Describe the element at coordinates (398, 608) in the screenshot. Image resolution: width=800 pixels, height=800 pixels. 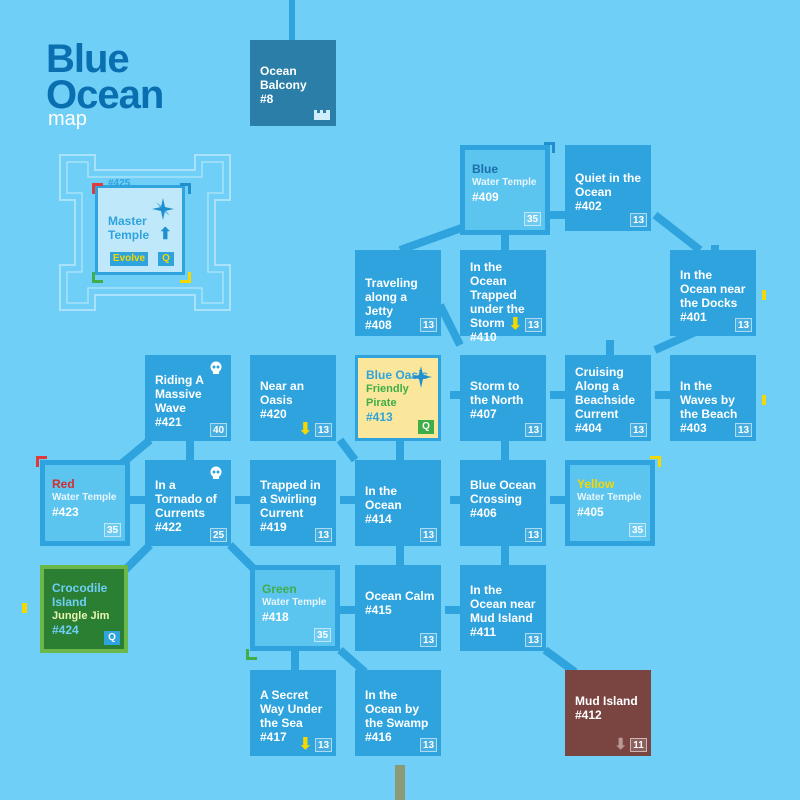
I see `room-ocean-calm: Ocean Calm #415 13` at that location.